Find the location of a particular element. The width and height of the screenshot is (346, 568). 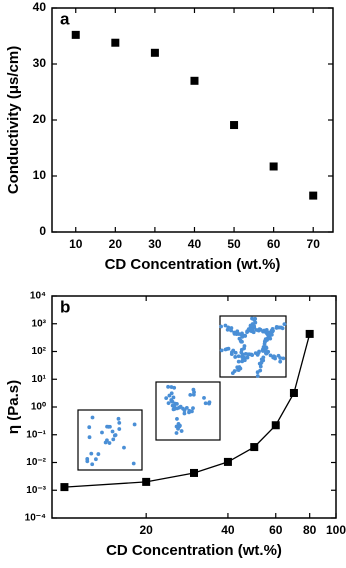

y-tick-label: 10³ is located at coordinates (39, 323).